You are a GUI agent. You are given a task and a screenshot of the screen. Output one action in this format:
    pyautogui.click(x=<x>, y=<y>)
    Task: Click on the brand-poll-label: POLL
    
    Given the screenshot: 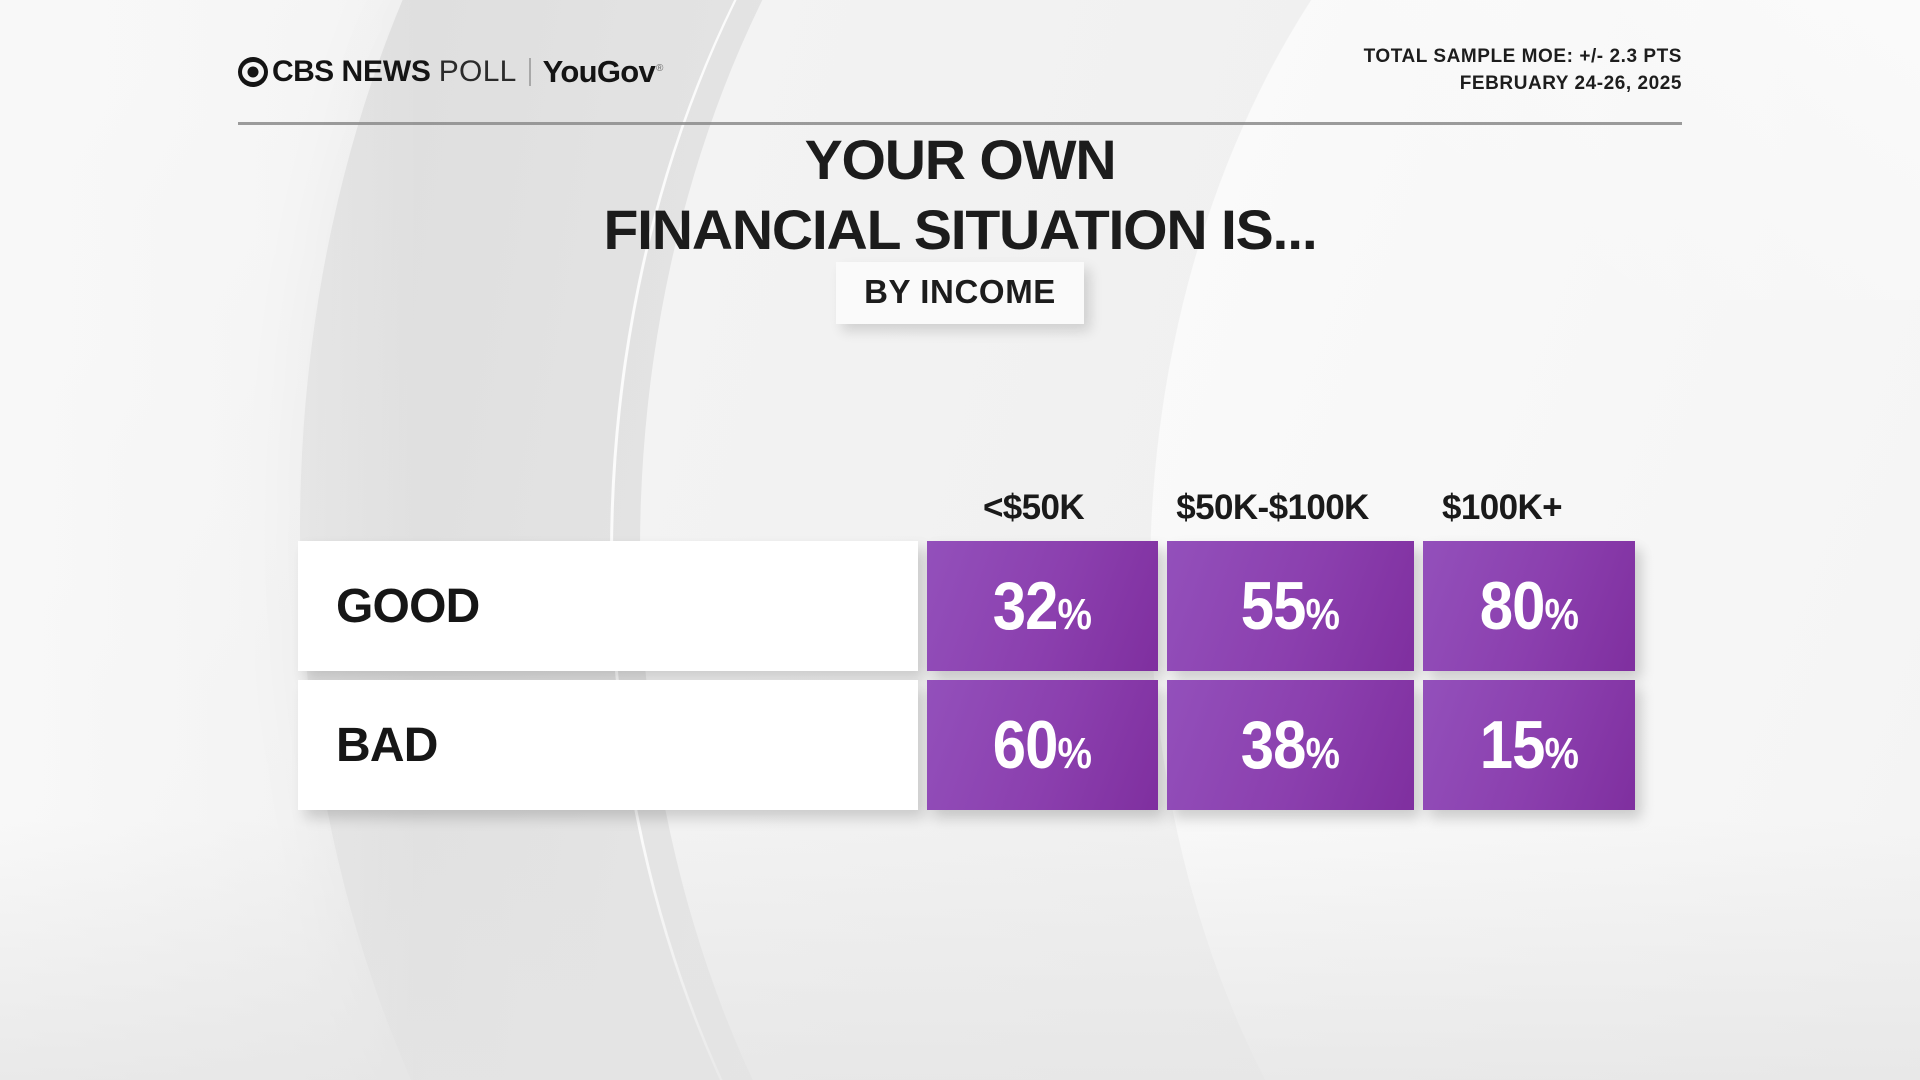 What is the action you would take?
    pyautogui.click(x=477, y=71)
    